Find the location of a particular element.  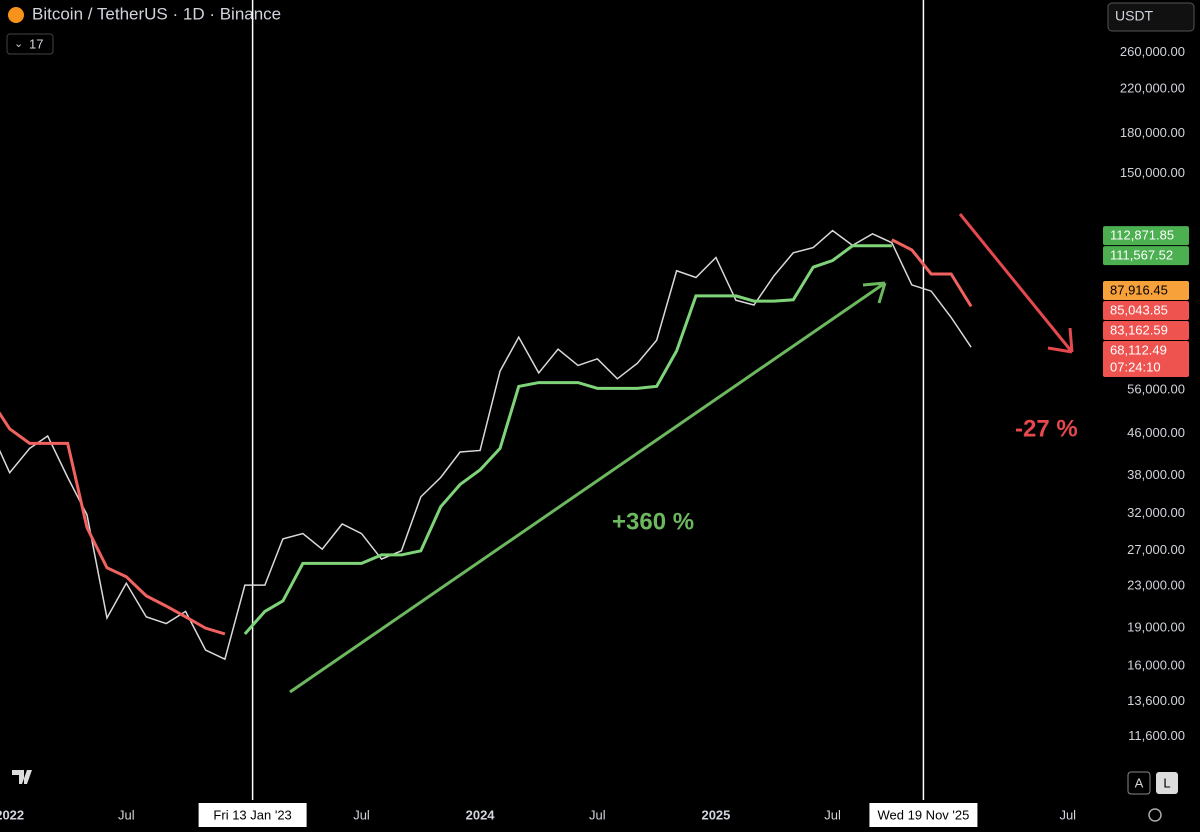

log-button is located at coordinates (1167, 783).